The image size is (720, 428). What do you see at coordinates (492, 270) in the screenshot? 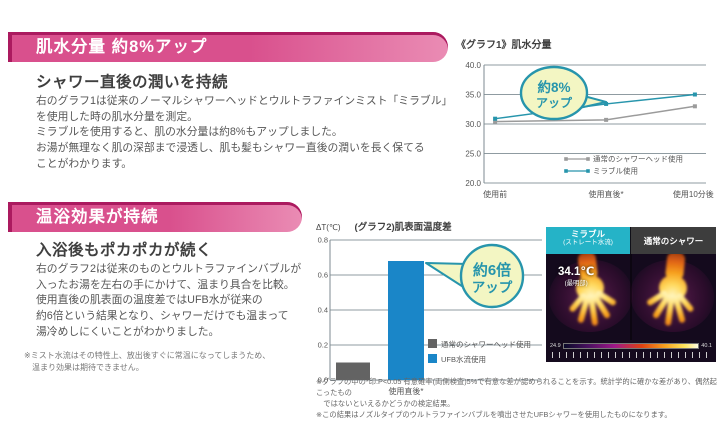
I see `svg-text: 約6倍` at bounding box center [492, 270].